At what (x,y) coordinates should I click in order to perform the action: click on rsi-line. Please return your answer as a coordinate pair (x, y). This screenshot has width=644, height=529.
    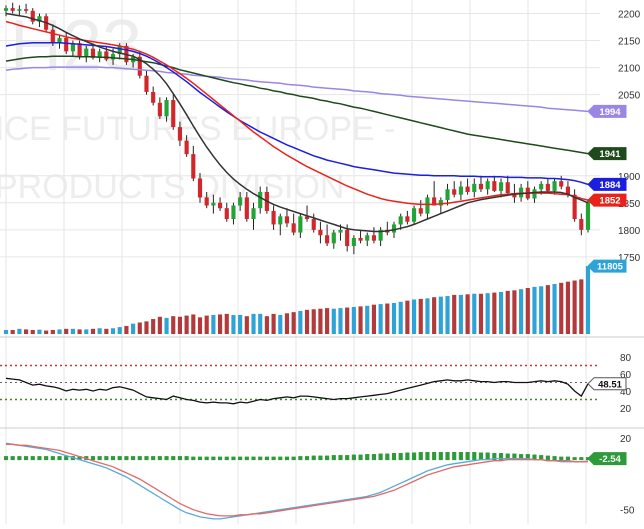
    Looking at the image, I should click on (297, 391).